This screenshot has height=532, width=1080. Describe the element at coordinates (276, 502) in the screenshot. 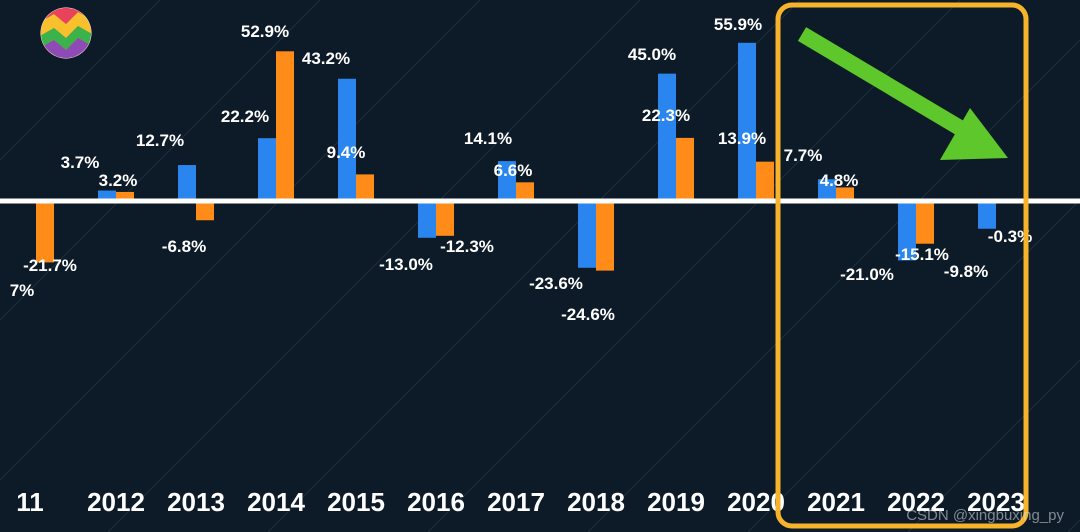

I see `x-tick-2014: 2014` at that location.